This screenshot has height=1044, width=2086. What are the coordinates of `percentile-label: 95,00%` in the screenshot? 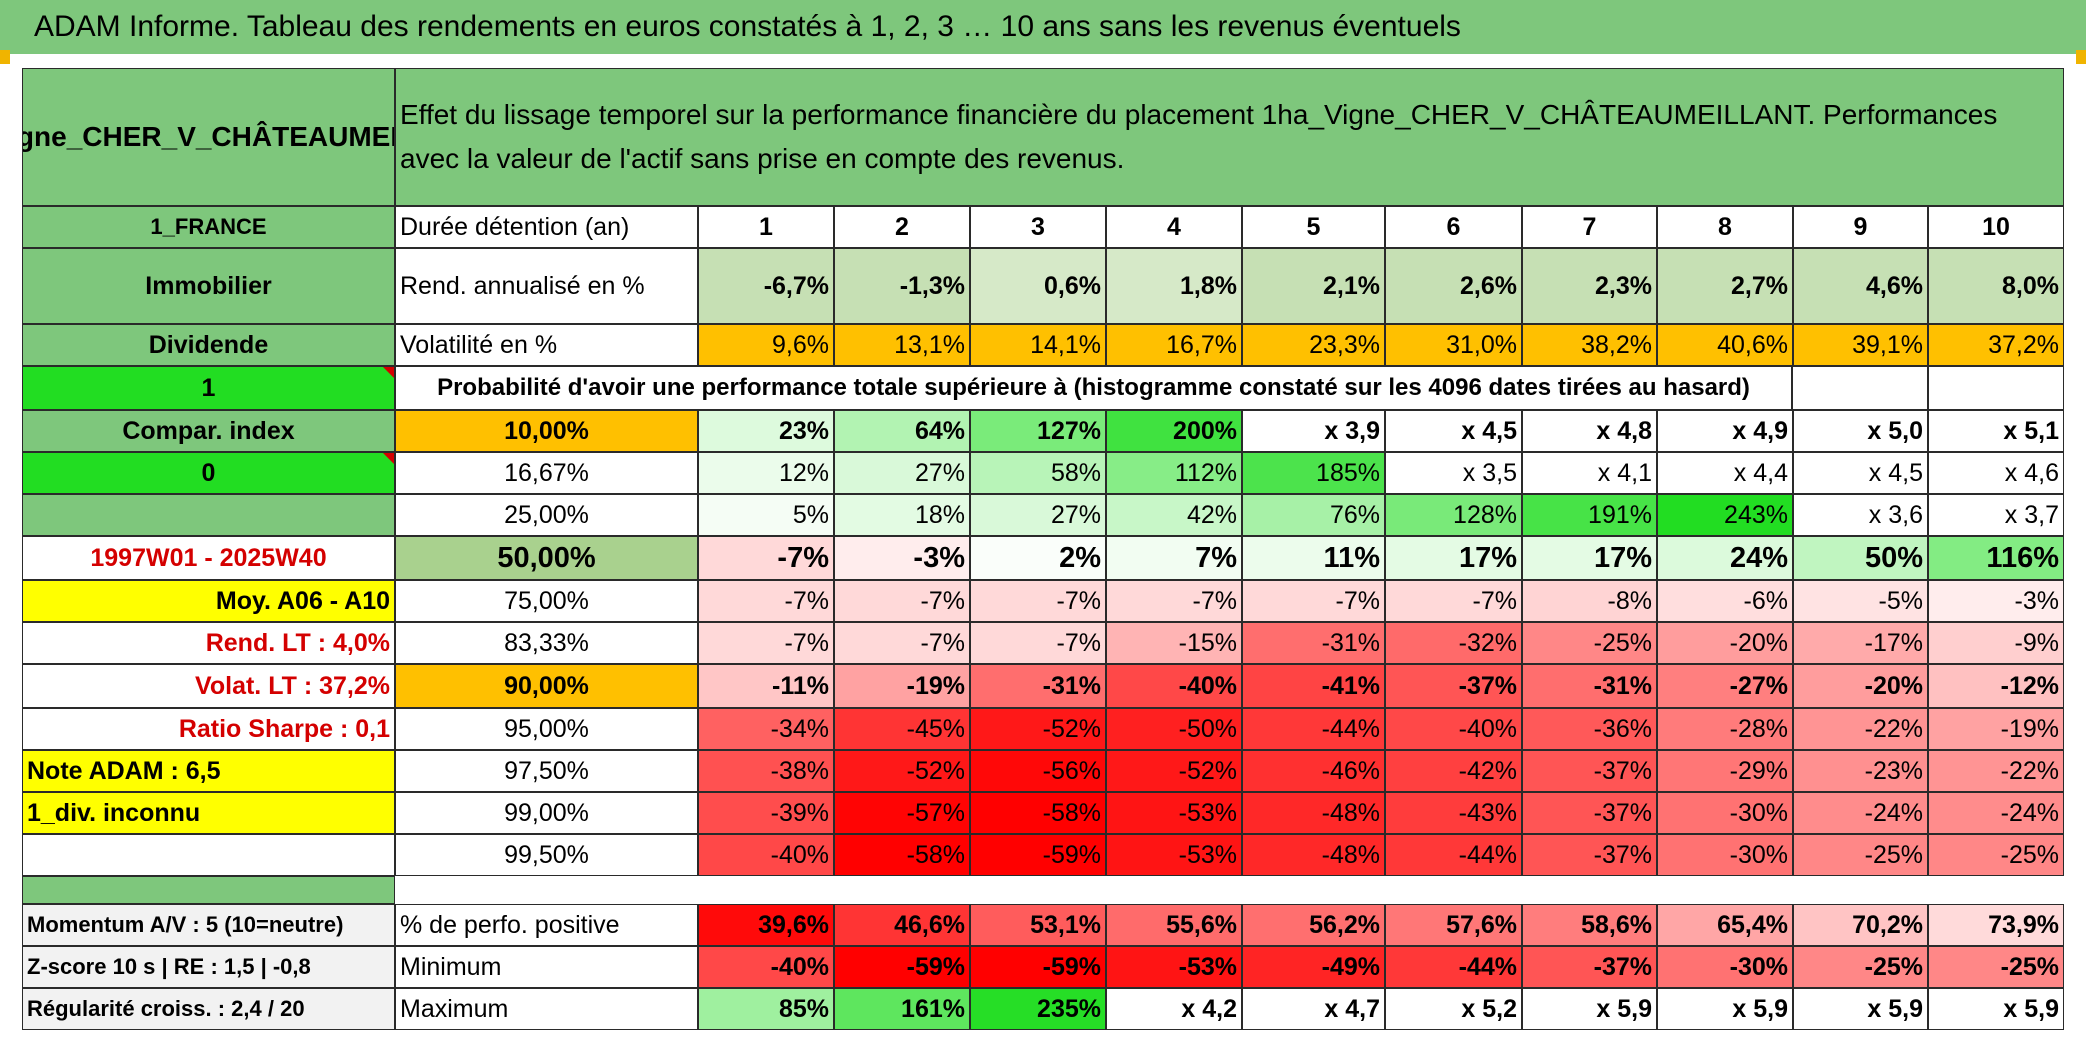 It's located at (546, 729).